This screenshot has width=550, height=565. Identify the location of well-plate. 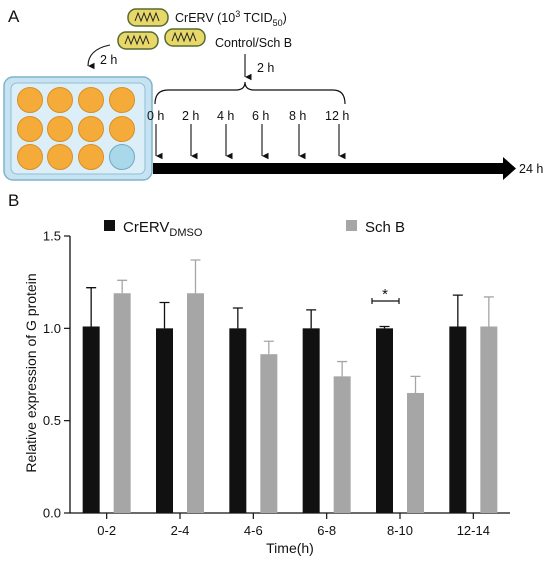
(78, 128).